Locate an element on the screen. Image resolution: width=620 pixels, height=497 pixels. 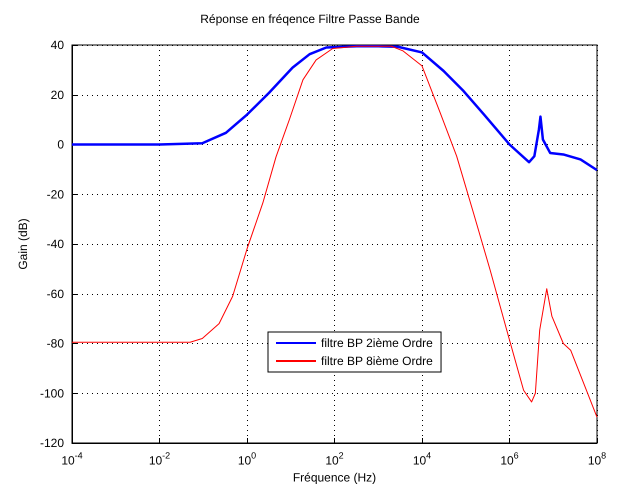
y-tick-label: -40 is located at coordinates (55, 244).